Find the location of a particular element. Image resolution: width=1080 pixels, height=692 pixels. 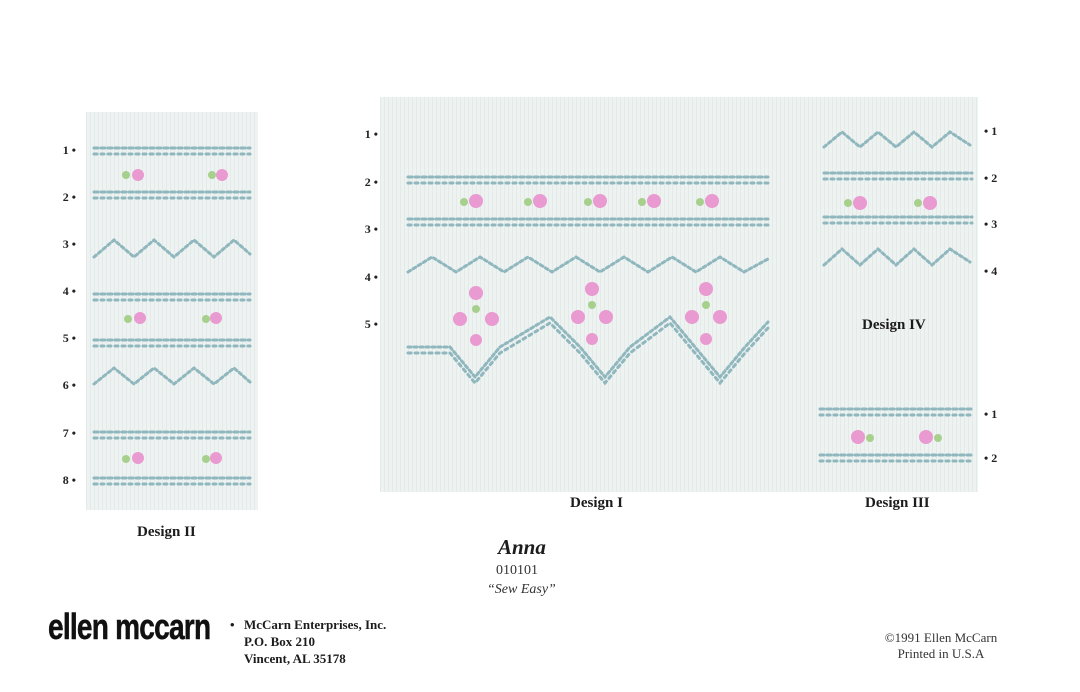

address-line-city: Vincent, AL 35178 is located at coordinates (295, 658).